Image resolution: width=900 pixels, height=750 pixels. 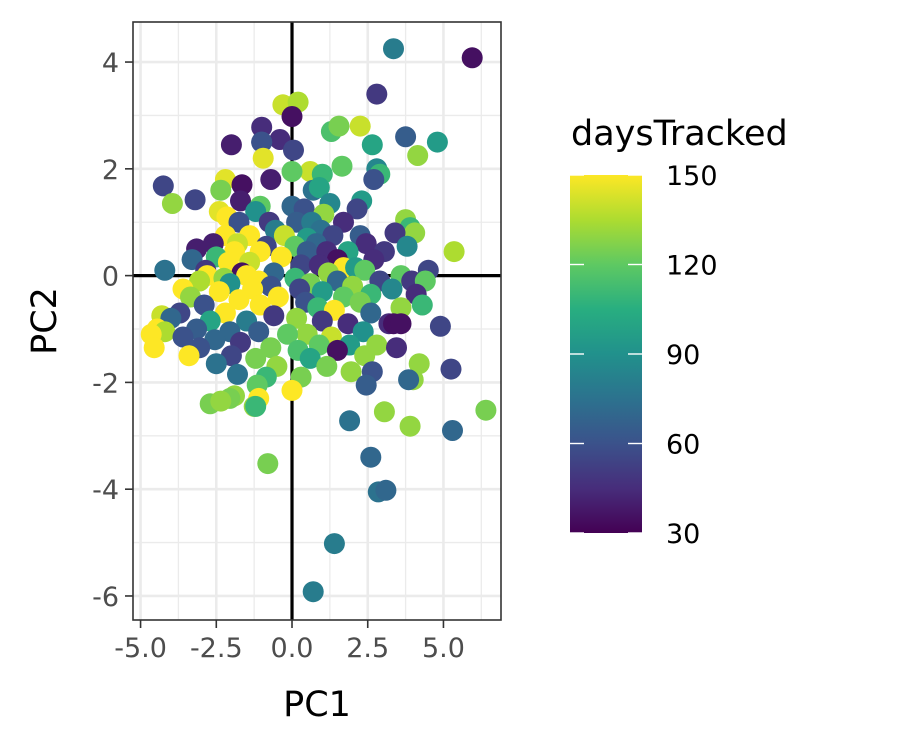 I want to click on x-axis-title: PC1, so click(x=317, y=705).